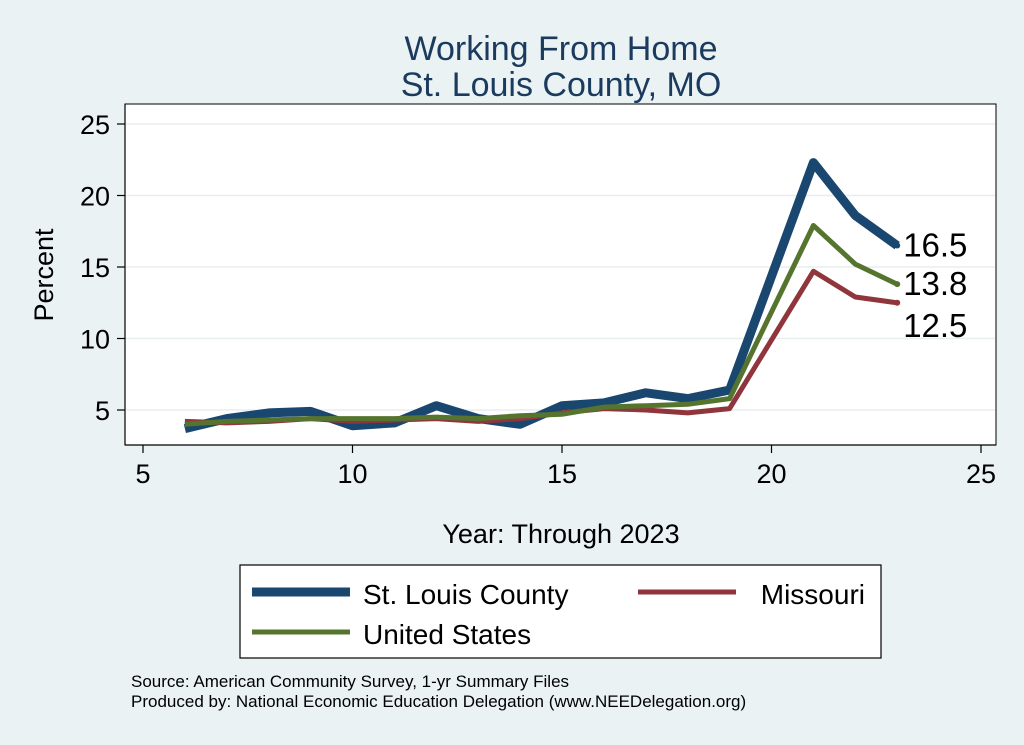 Image resolution: width=1024 pixels, height=745 pixels. Describe the element at coordinates (142, 474) in the screenshot. I see `x-tick-label: 5` at that location.